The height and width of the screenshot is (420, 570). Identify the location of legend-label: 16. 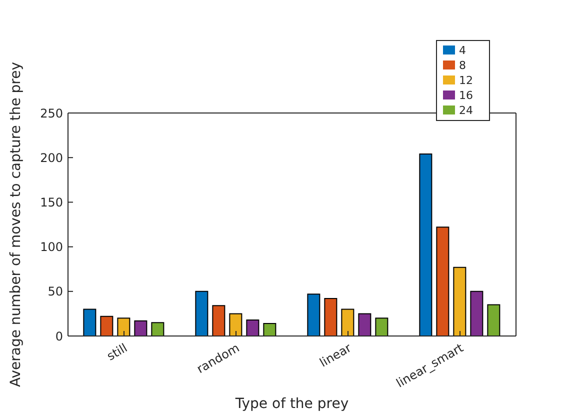
(466, 95).